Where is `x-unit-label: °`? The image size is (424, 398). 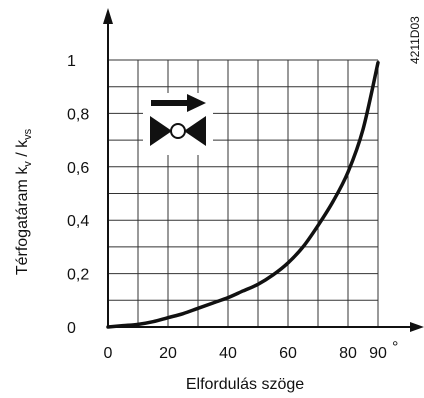 x-unit-label: ° is located at coordinates (395, 347).